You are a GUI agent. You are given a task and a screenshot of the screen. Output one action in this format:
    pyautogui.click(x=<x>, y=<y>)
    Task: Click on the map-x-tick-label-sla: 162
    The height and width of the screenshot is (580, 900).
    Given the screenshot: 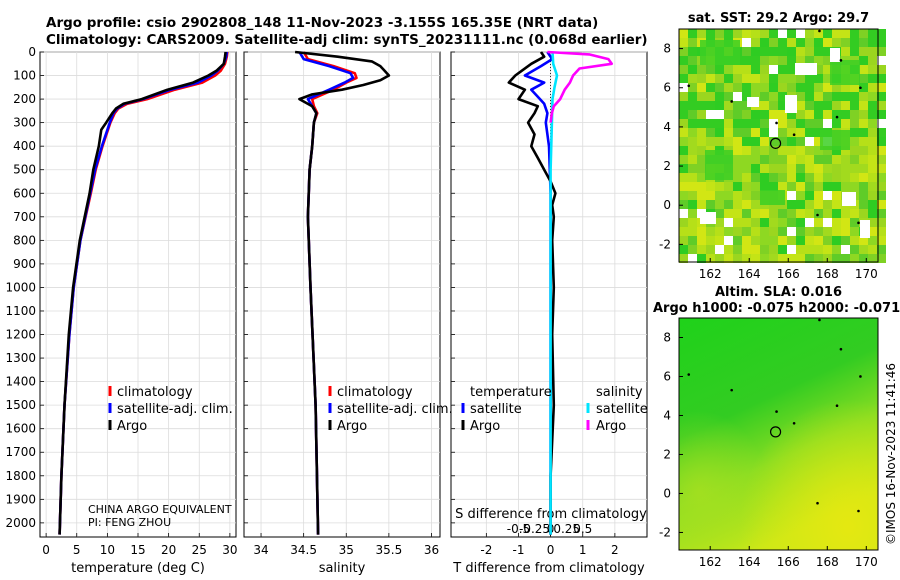 What is the action you would take?
    pyautogui.click(x=710, y=562)
    